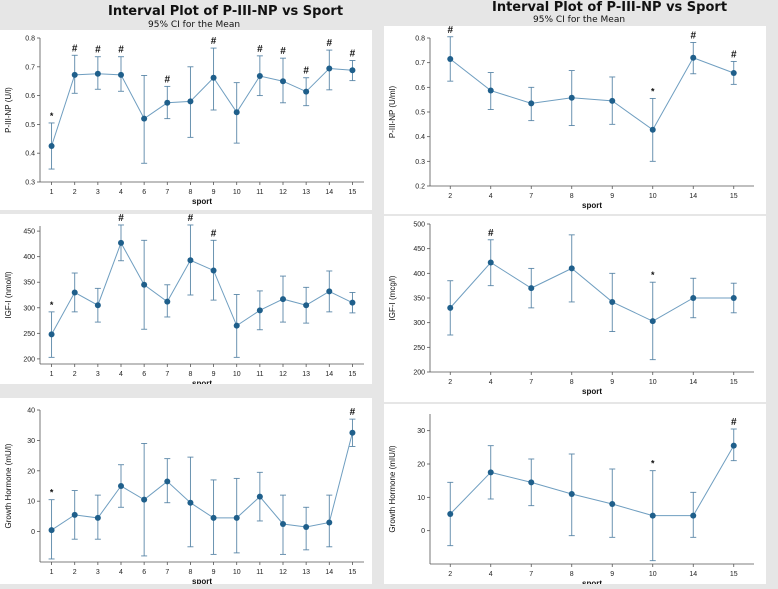 This screenshot has width=778, height=589. What do you see at coordinates (579, 20) in the screenshot?
I see `right-chart-subtitle: 95% CI for the Mean` at bounding box center [579, 20].